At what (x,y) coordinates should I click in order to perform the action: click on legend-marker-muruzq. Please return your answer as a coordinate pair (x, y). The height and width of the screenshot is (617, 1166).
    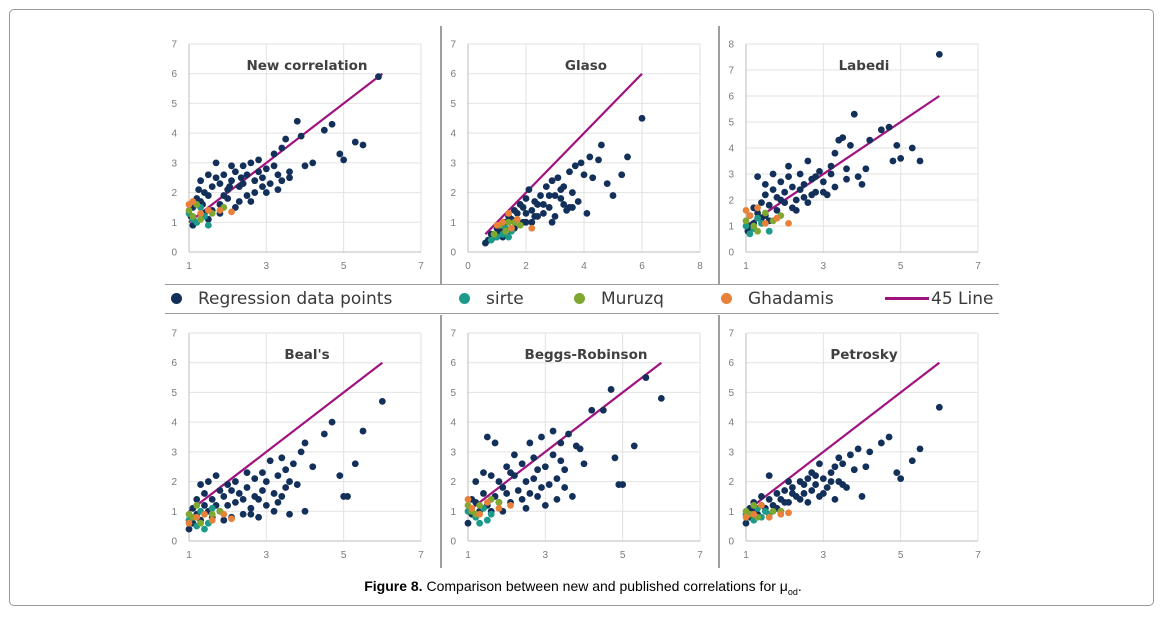
    Looking at the image, I should click on (579, 298).